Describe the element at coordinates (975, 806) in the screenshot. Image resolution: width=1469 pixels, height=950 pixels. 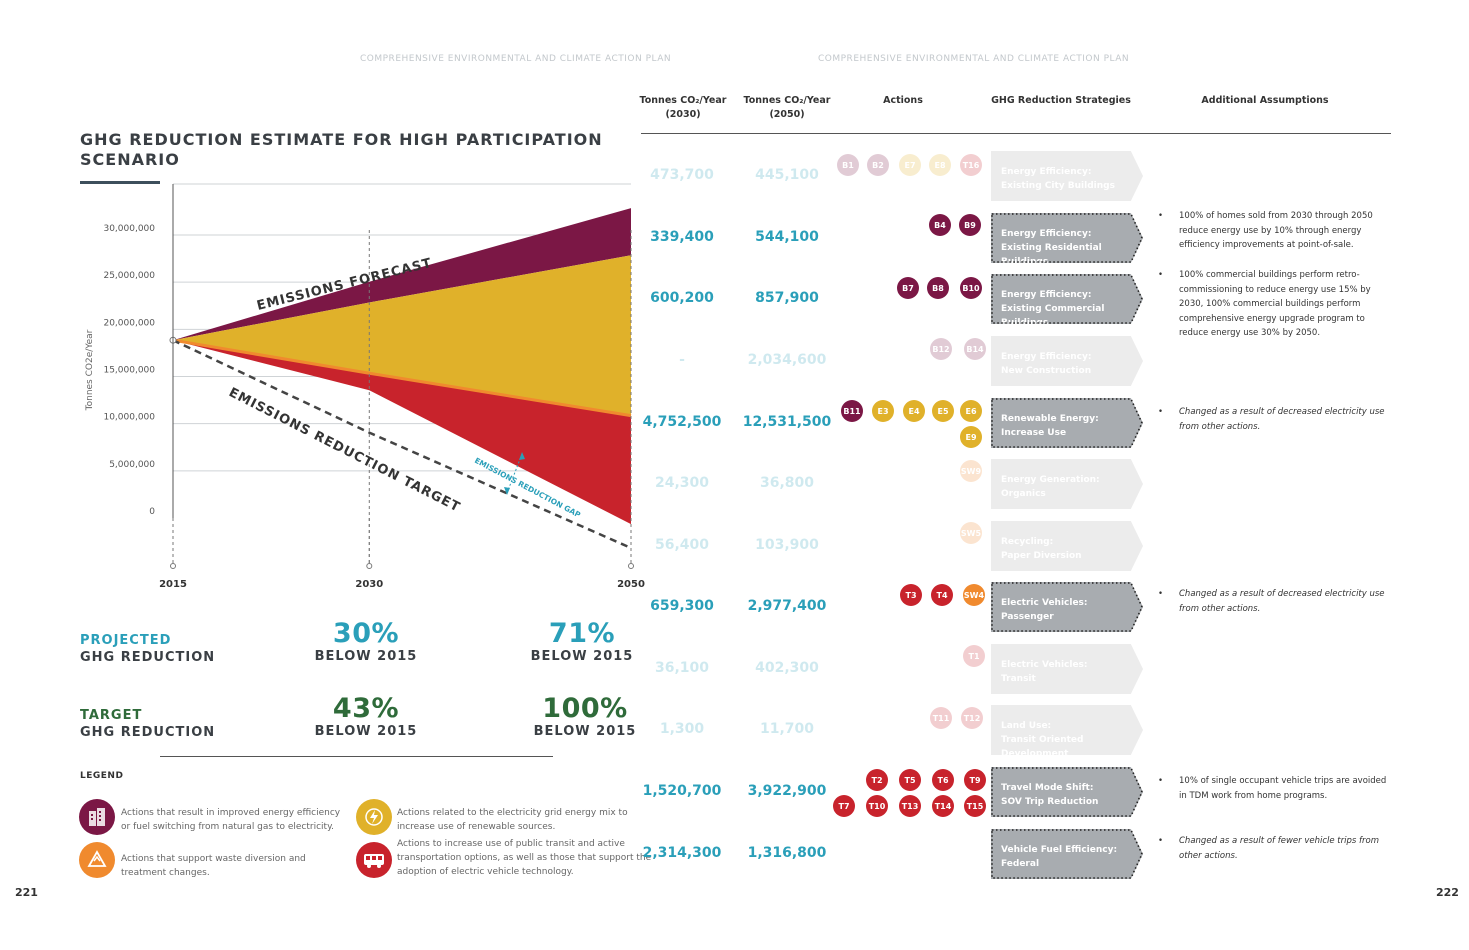
I see `action-badge-t15: T15` at that location.